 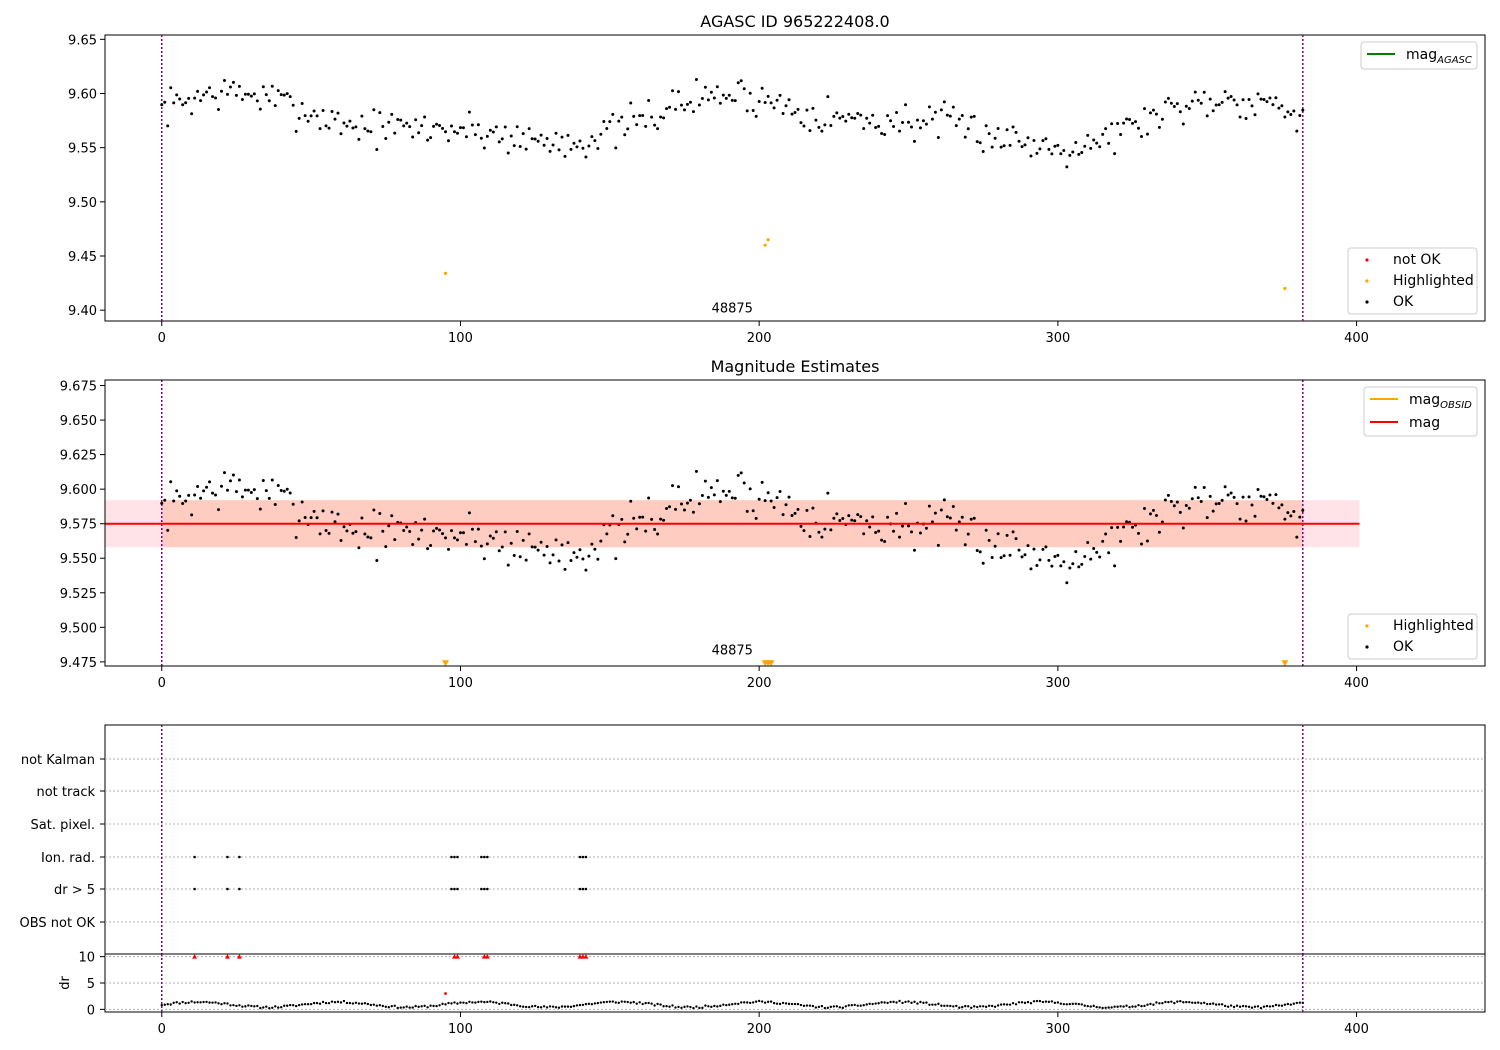 What do you see at coordinates (1403, 302) in the screenshot?
I see `legend-ok-label: OK` at bounding box center [1403, 302].